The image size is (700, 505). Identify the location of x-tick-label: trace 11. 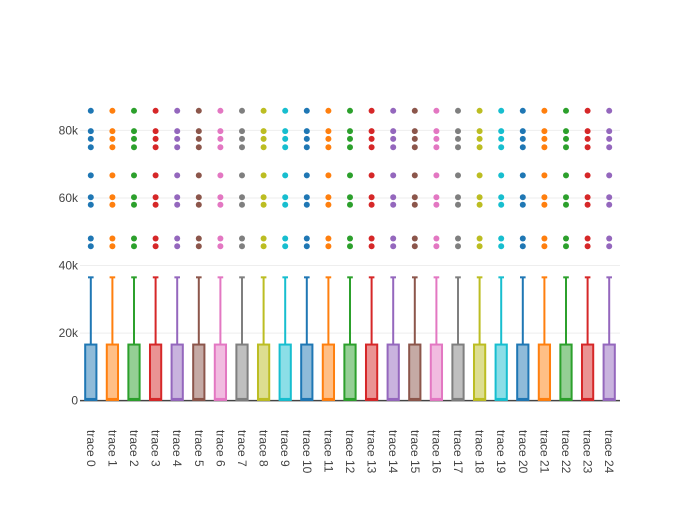
(328, 451).